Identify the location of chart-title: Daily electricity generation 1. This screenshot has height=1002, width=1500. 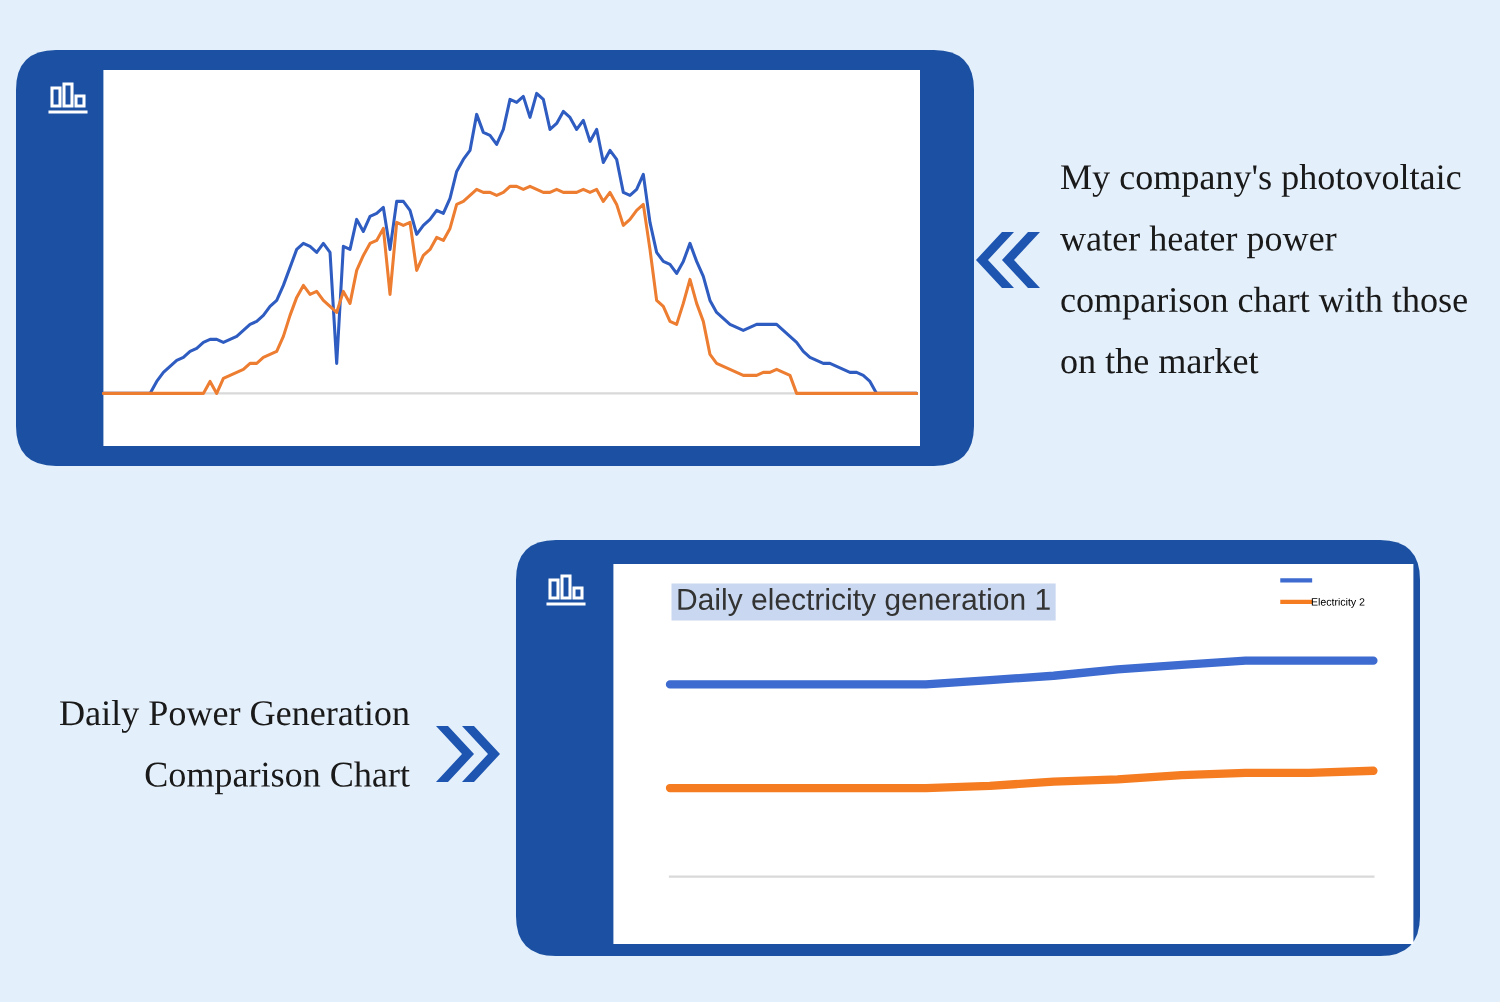
(864, 602).